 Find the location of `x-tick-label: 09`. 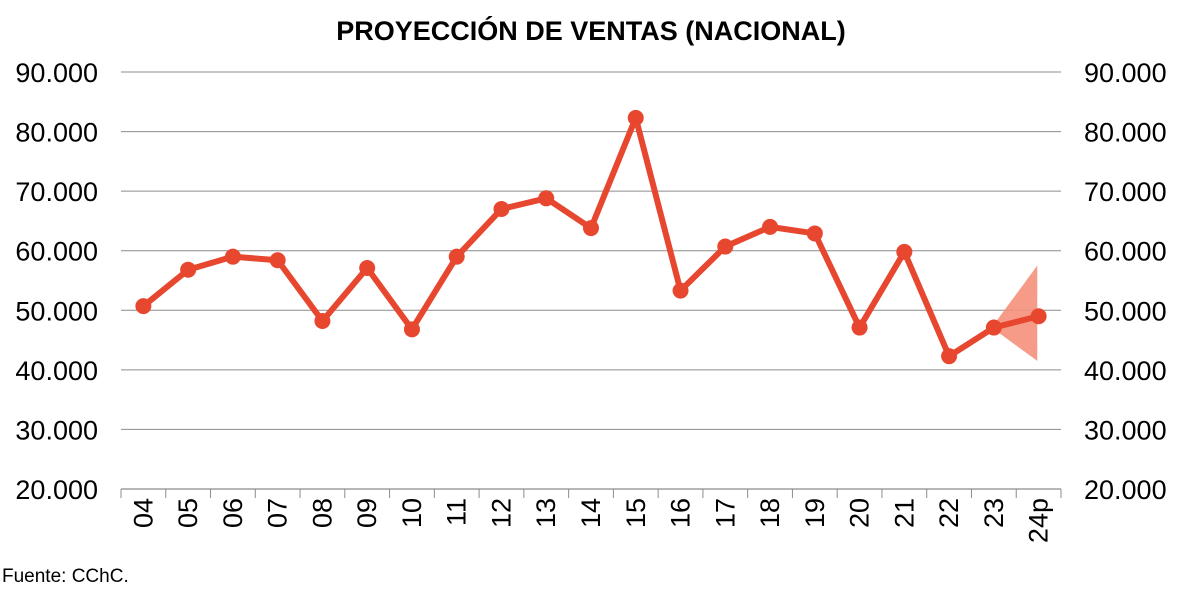

x-tick-label: 09 is located at coordinates (367, 513).